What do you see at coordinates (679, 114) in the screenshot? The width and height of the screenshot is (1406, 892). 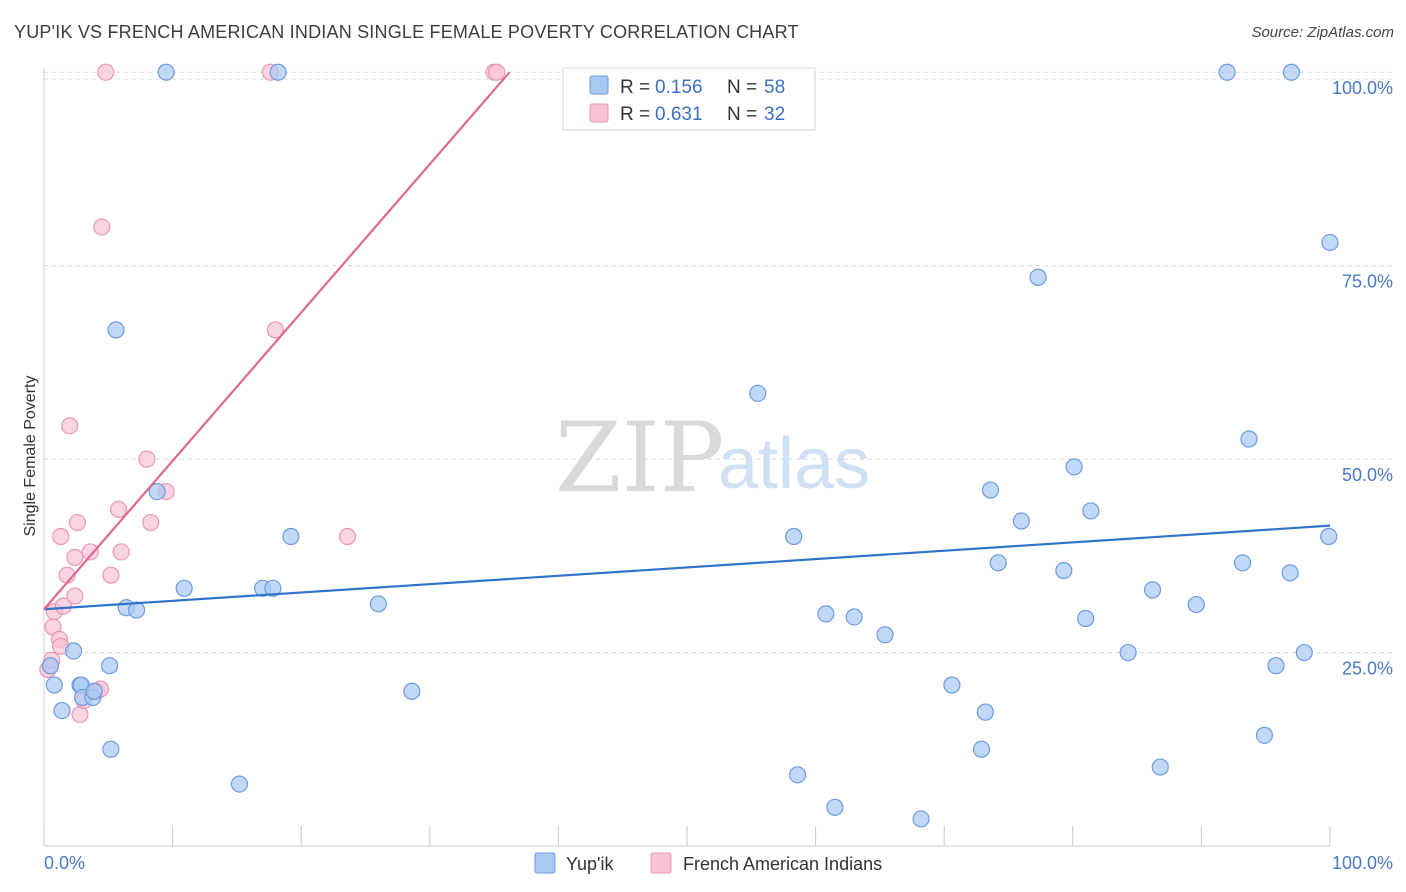 I see `legend-r-value-2: 0.631` at bounding box center [679, 114].